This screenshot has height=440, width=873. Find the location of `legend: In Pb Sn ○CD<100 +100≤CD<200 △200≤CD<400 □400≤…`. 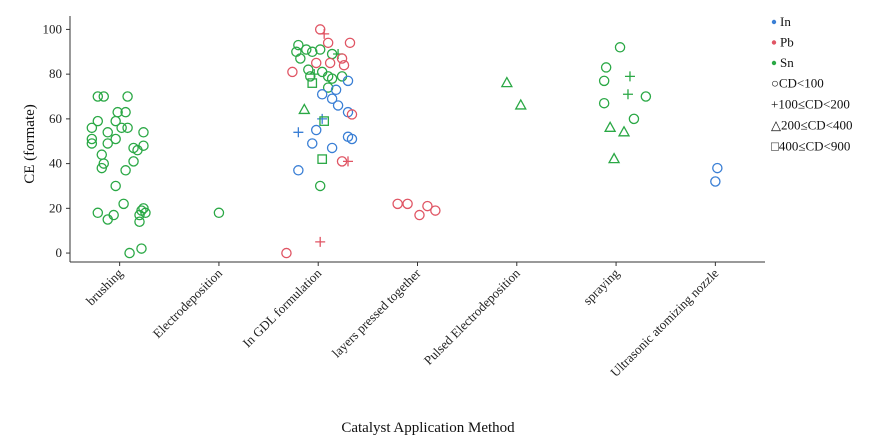

legend: In Pb Sn ○CD<100 +100≤CD<200 △200≤CD<400 □400≤… is located at coordinates (812, 84).